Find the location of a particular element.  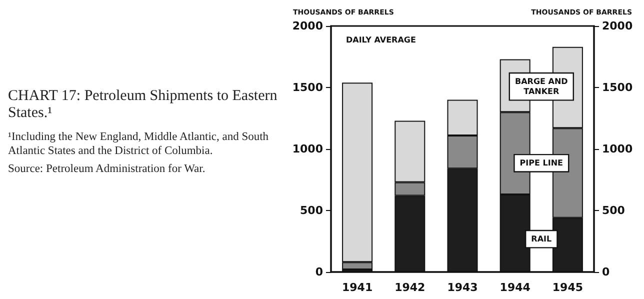

y2-tick-label: 0 is located at coordinates (606, 272).